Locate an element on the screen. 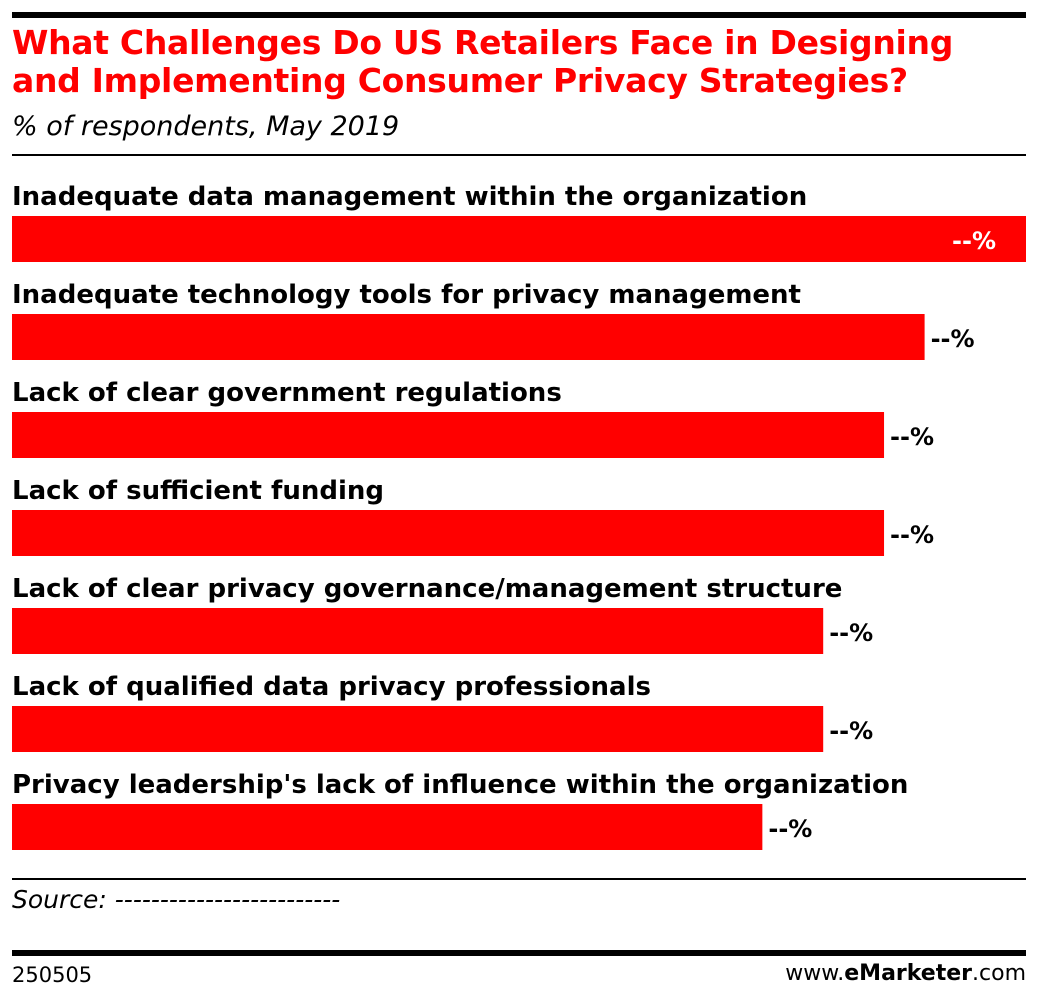 The height and width of the screenshot is (1003, 1038). category-label: Lack of clear government regulations is located at coordinates (287, 393).